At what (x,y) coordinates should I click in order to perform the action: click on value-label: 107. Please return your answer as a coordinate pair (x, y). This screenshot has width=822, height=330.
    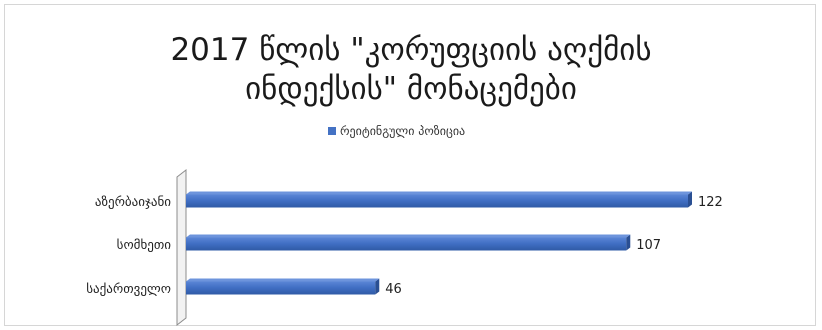
    Looking at the image, I should click on (648, 245).